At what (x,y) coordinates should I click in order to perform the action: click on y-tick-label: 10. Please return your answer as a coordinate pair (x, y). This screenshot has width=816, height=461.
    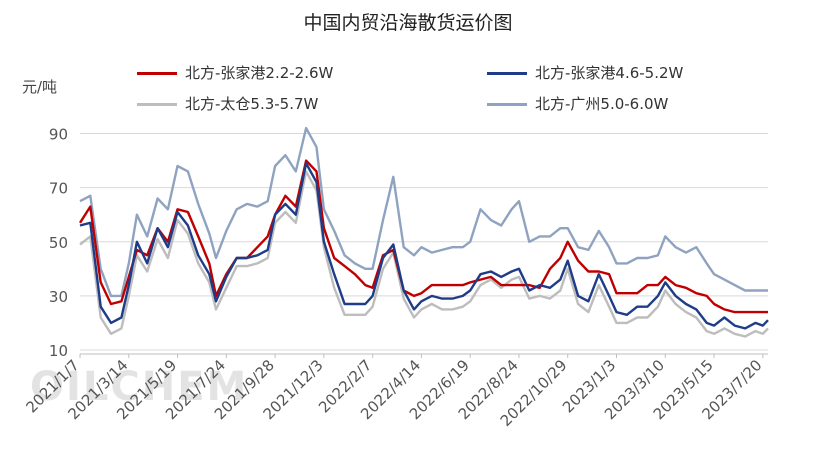
    Looking at the image, I should click on (58, 351).